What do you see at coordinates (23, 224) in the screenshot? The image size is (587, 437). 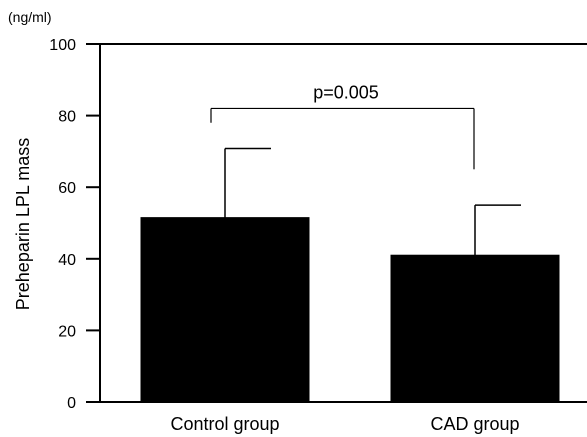 I see `y-axis-label: Preheparin LPL mass` at bounding box center [23, 224].